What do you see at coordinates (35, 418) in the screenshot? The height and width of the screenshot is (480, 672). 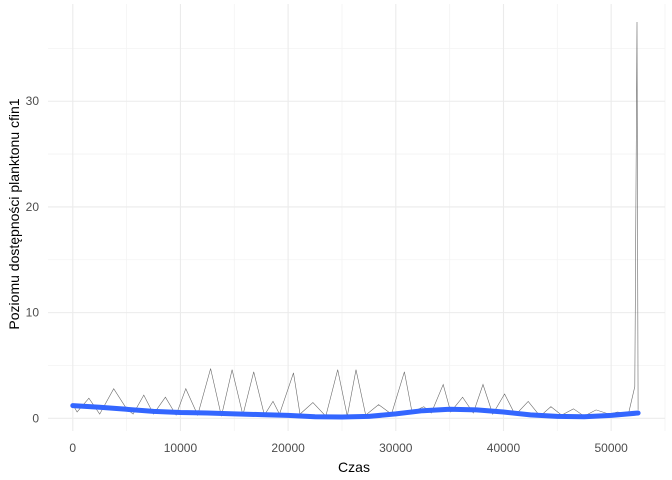 I see `y-tick-label: 0` at bounding box center [35, 418].